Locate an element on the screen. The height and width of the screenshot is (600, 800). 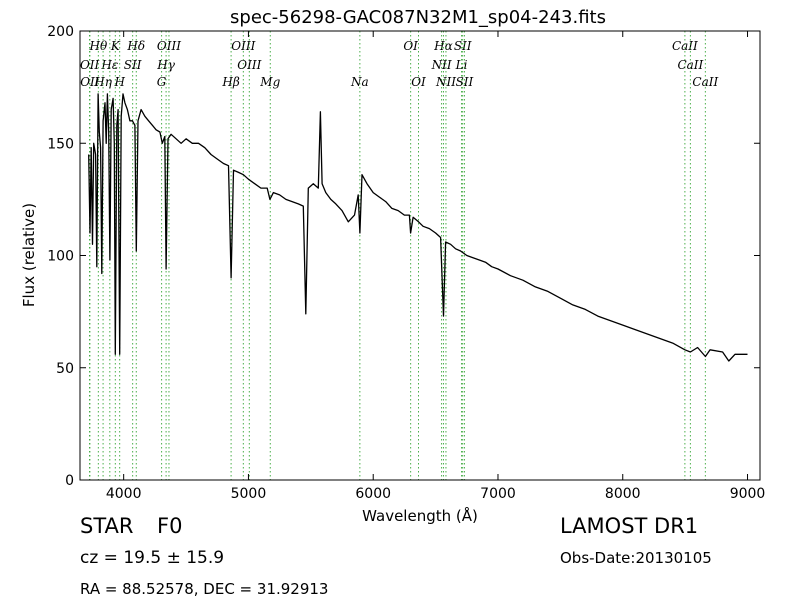
object-class-label: STAR is located at coordinates (107, 526).